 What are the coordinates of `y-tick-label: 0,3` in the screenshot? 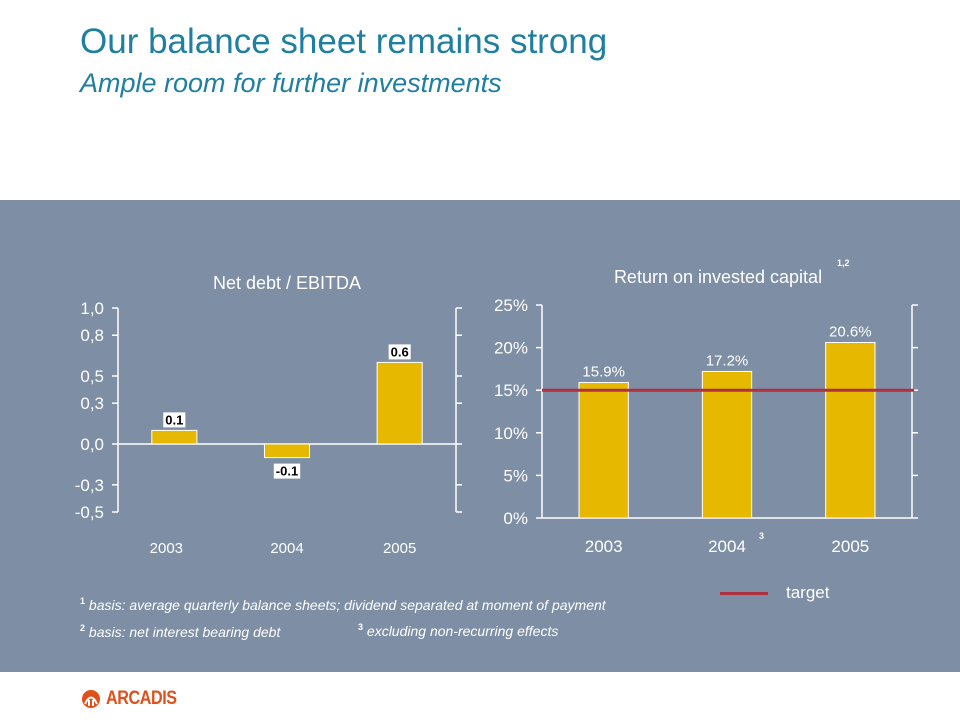 It's located at (92, 403).